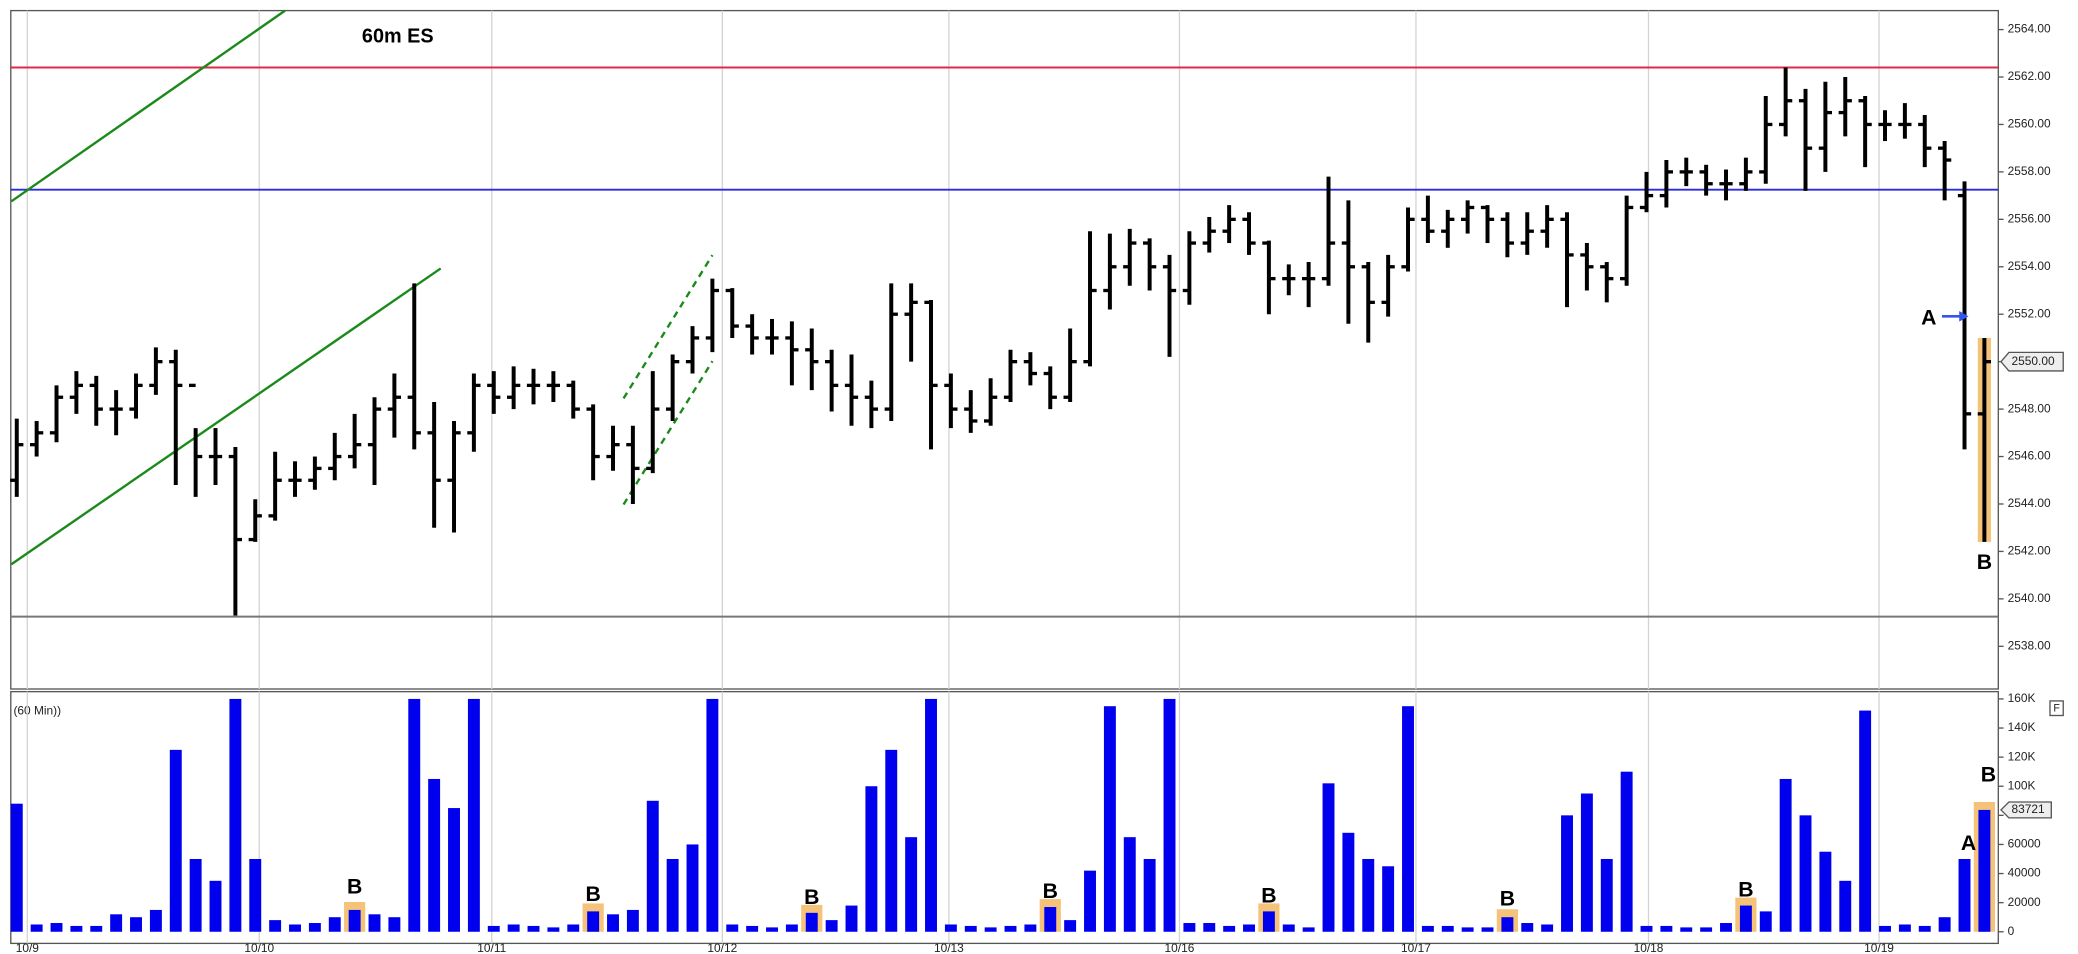 Image resolution: width=2078 pixels, height=954 pixels. What do you see at coordinates (1964, 316) in the screenshot?
I see `arrow-head` at bounding box center [1964, 316].